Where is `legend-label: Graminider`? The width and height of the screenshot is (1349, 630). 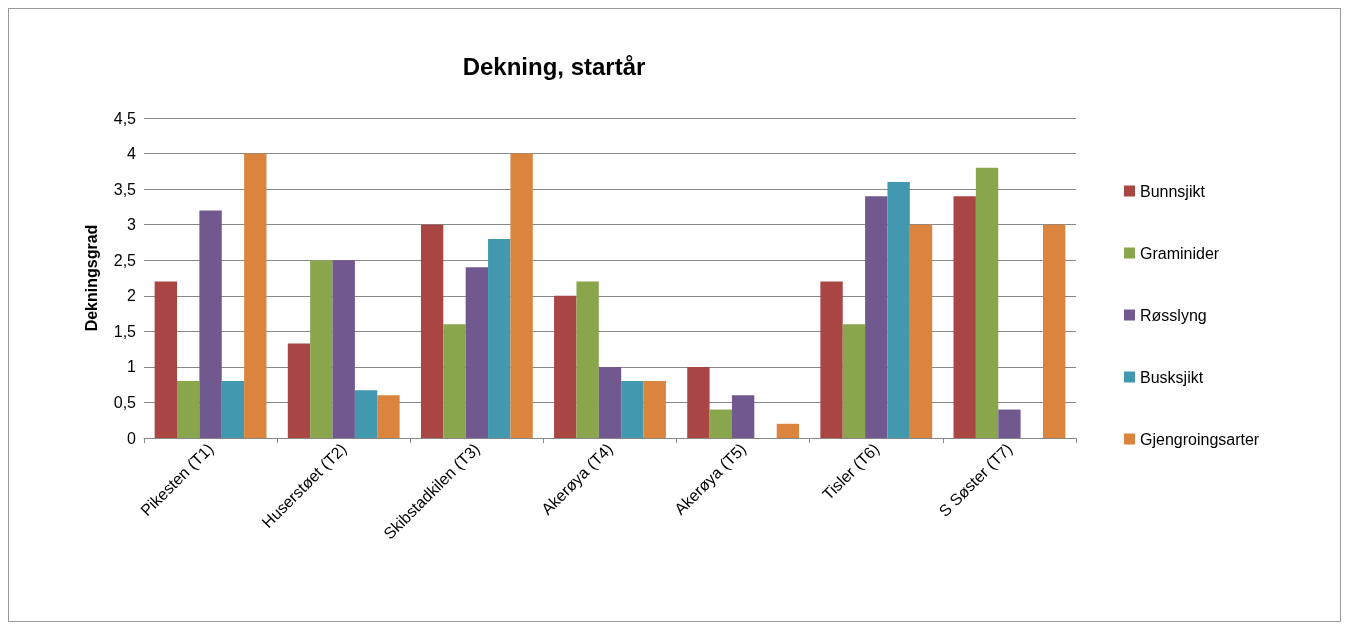
legend-label: Graminider is located at coordinates (1180, 253).